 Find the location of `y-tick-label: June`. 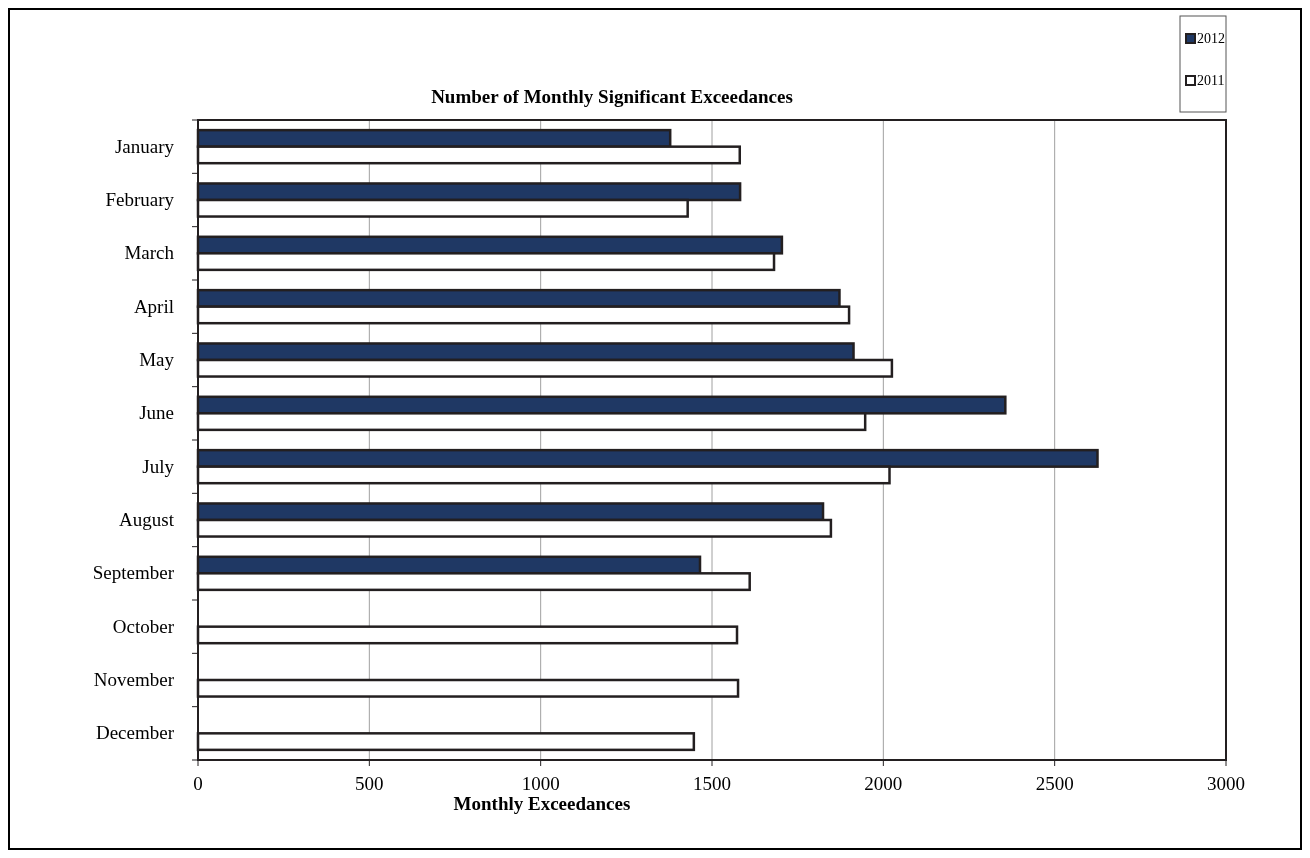

y-tick-label: June is located at coordinates (156, 413).